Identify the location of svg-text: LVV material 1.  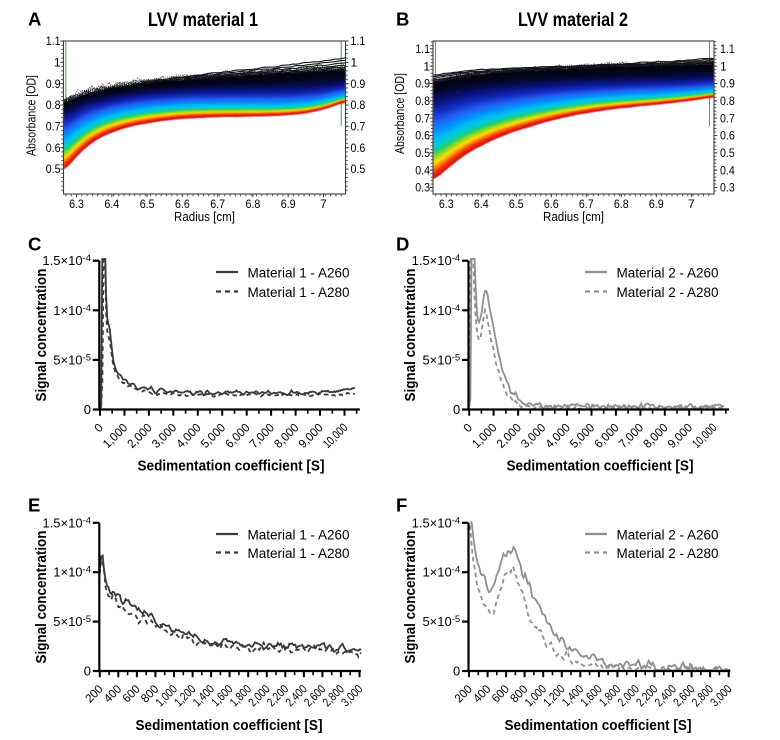
(203, 20).